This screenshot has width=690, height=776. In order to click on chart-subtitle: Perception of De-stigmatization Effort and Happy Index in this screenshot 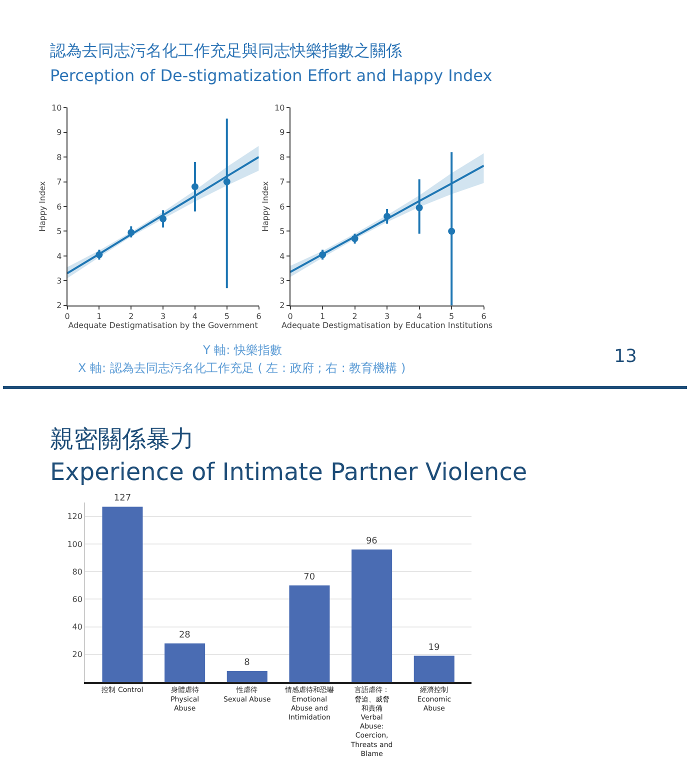, I will do `click(271, 75)`.